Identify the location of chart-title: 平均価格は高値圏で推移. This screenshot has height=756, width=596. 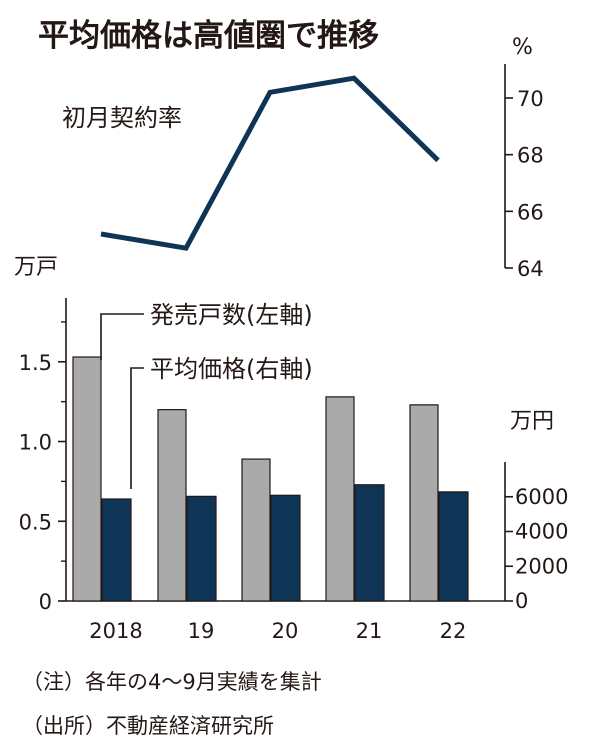
(208, 36).